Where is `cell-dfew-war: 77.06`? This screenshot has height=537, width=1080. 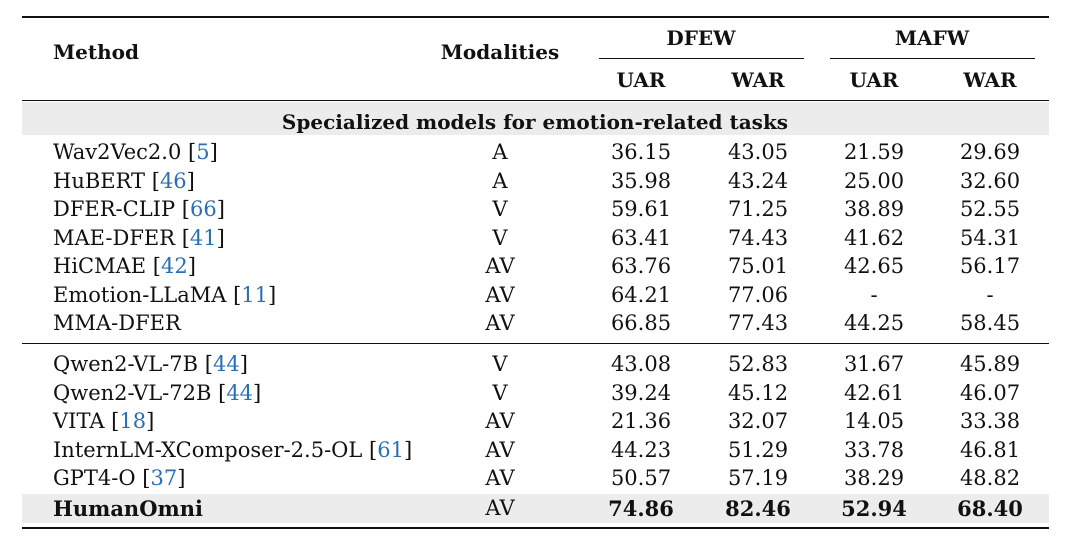 cell-dfew-war: 77.06 is located at coordinates (758, 294).